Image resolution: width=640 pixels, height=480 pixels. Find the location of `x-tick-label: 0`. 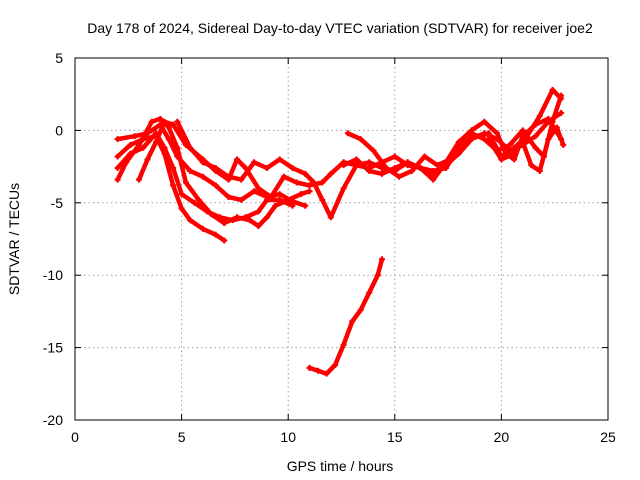

x-tick-label: 0 is located at coordinates (75, 437).